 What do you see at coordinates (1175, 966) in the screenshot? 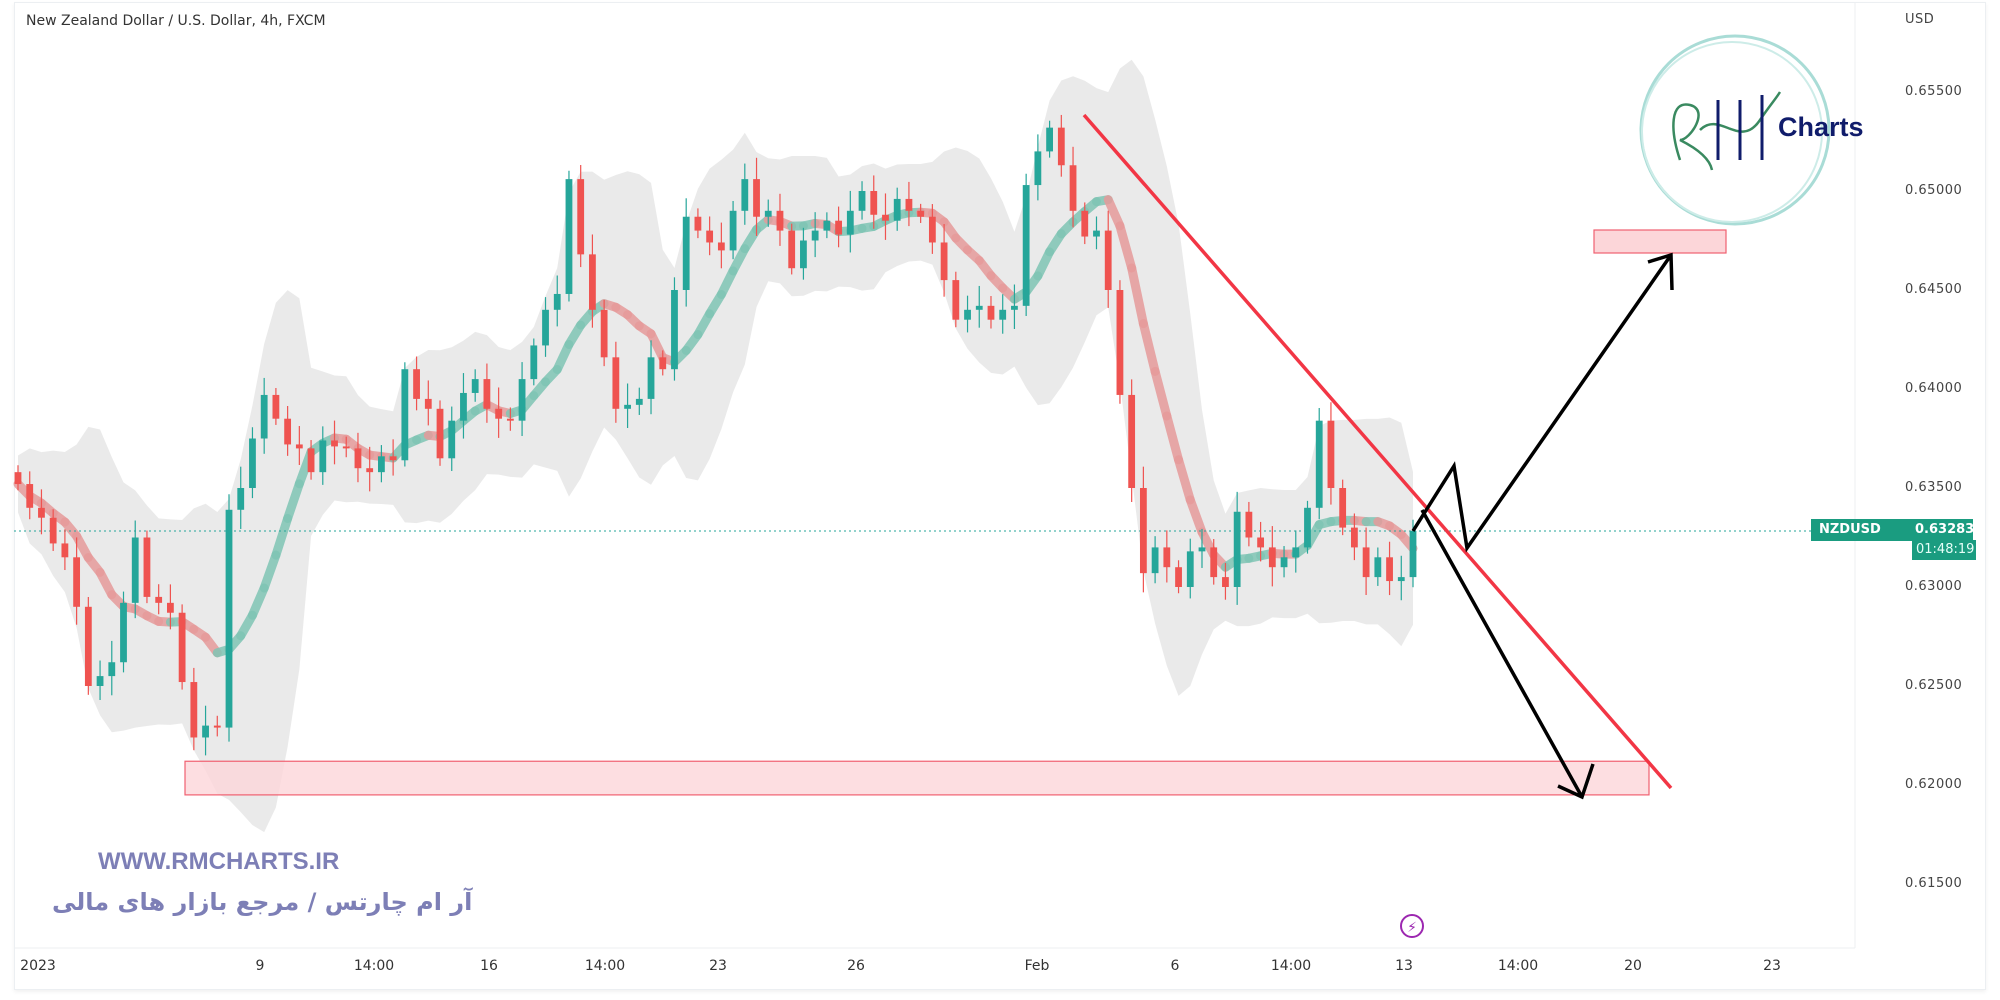
I see `time-tick-label: 6` at bounding box center [1175, 966].